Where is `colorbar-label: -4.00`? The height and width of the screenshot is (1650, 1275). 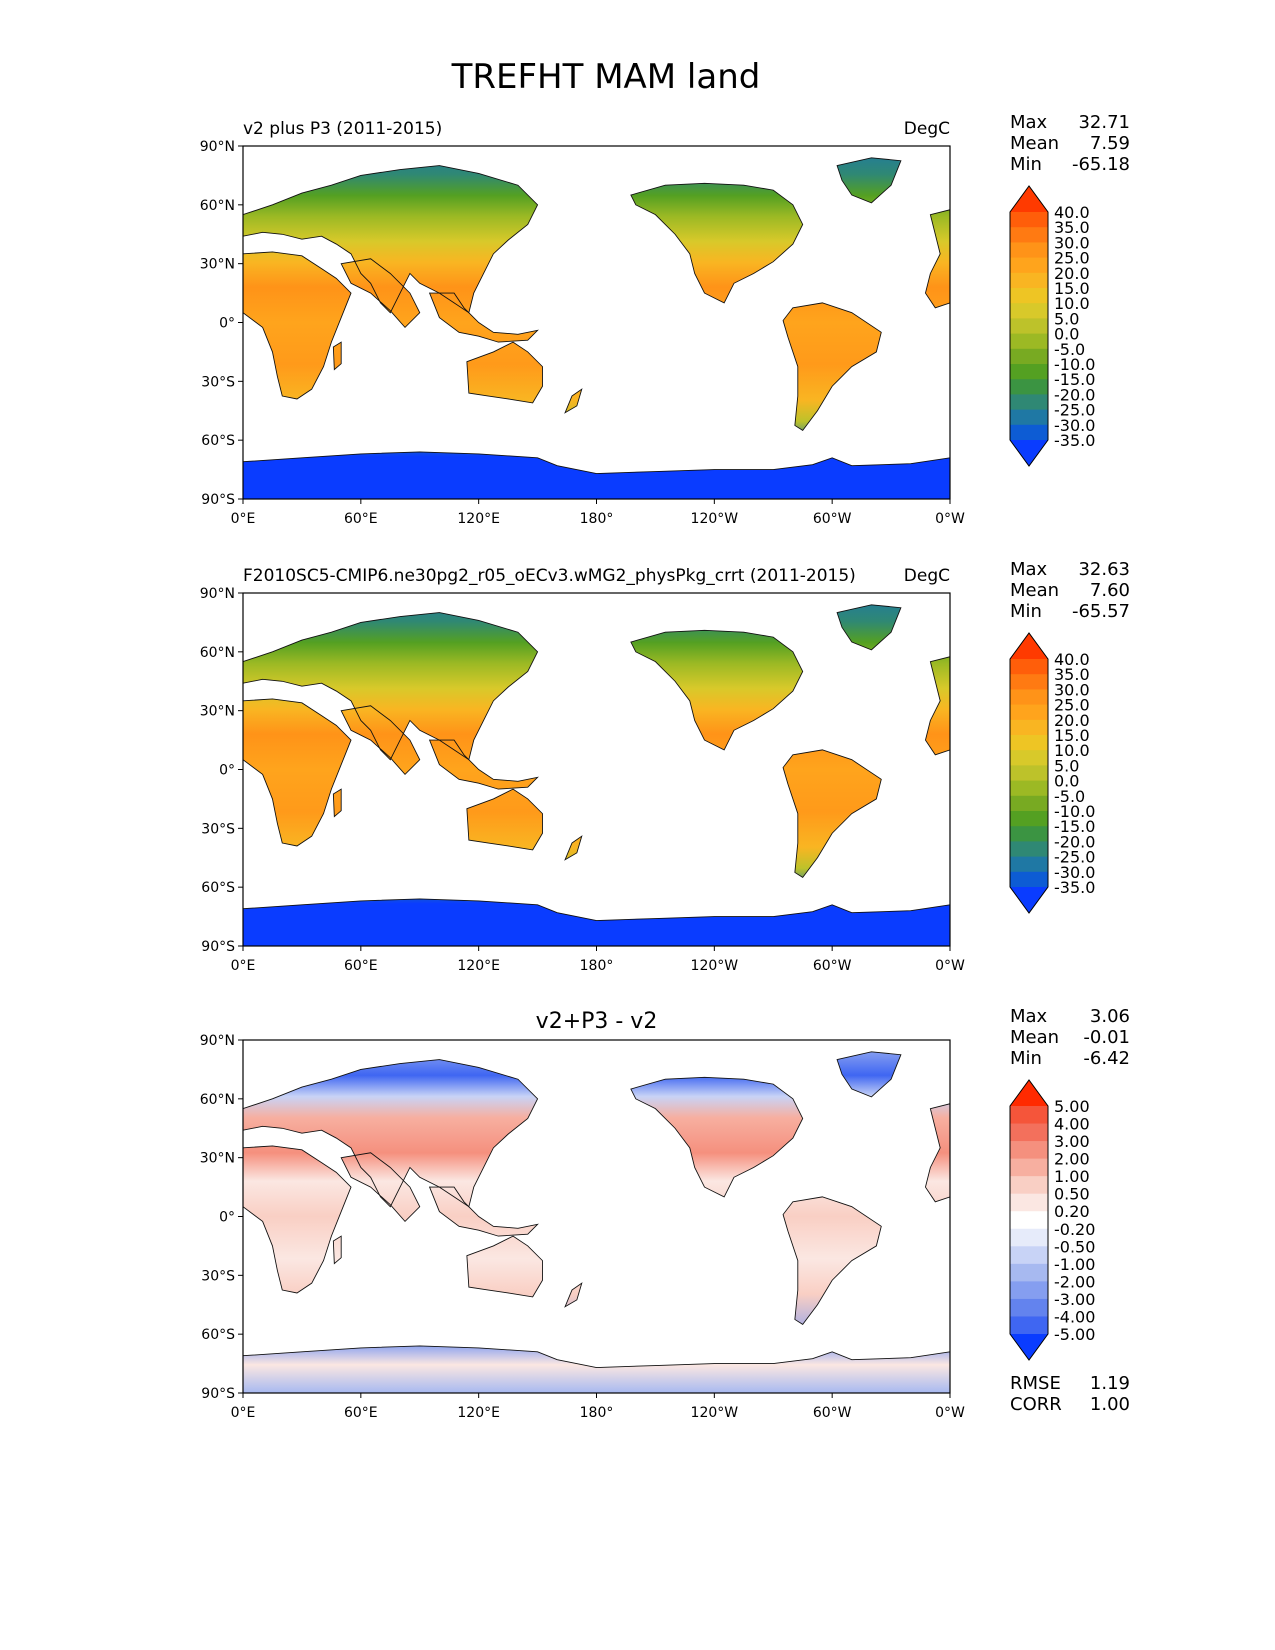
colorbar-label: -4.00 is located at coordinates (1074, 1316).